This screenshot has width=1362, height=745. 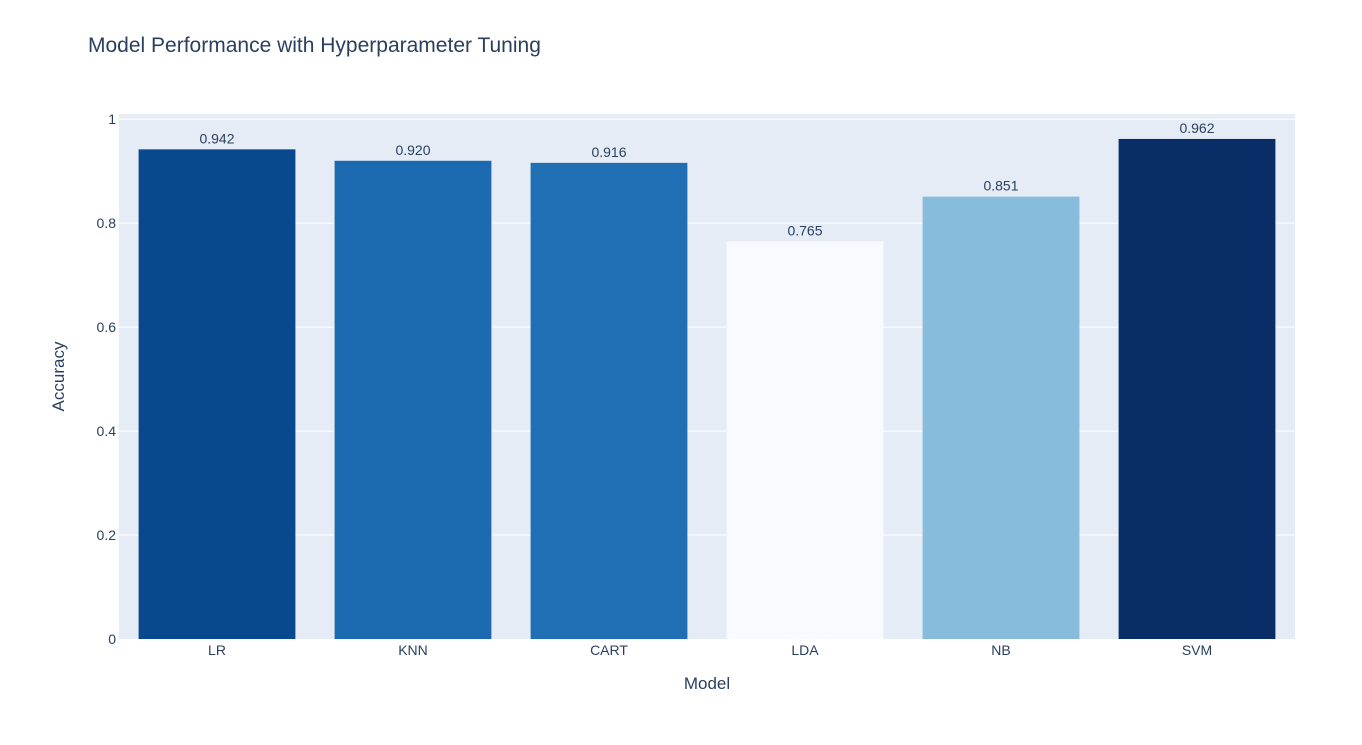 I want to click on y-tick-label: 0, so click(x=112, y=639).